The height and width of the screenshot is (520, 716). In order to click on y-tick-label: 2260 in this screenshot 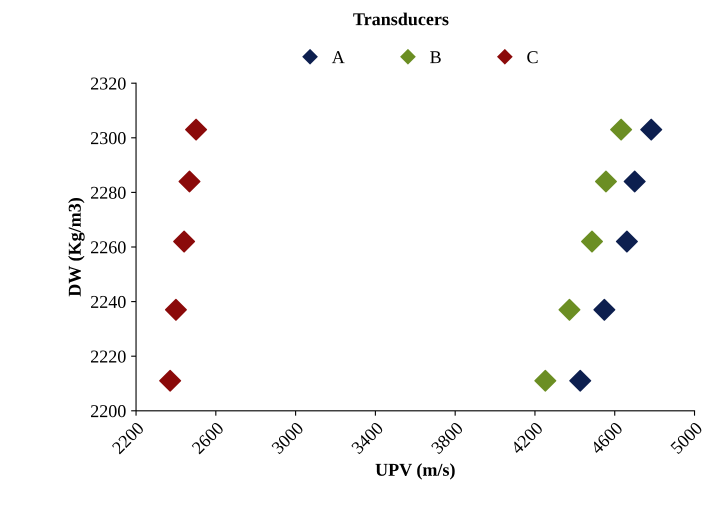, I will do `click(108, 247)`.